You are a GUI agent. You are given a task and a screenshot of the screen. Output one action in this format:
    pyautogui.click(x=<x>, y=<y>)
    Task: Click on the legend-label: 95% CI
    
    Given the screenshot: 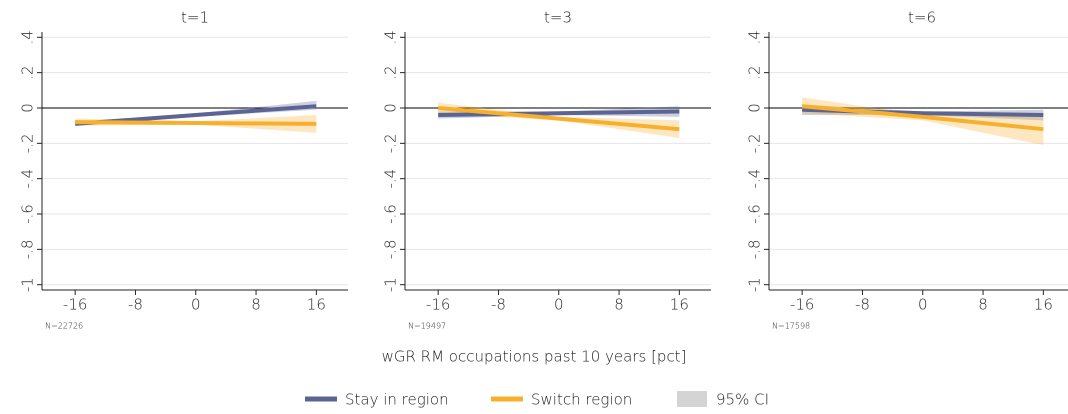 What is the action you would take?
    pyautogui.click(x=742, y=400)
    